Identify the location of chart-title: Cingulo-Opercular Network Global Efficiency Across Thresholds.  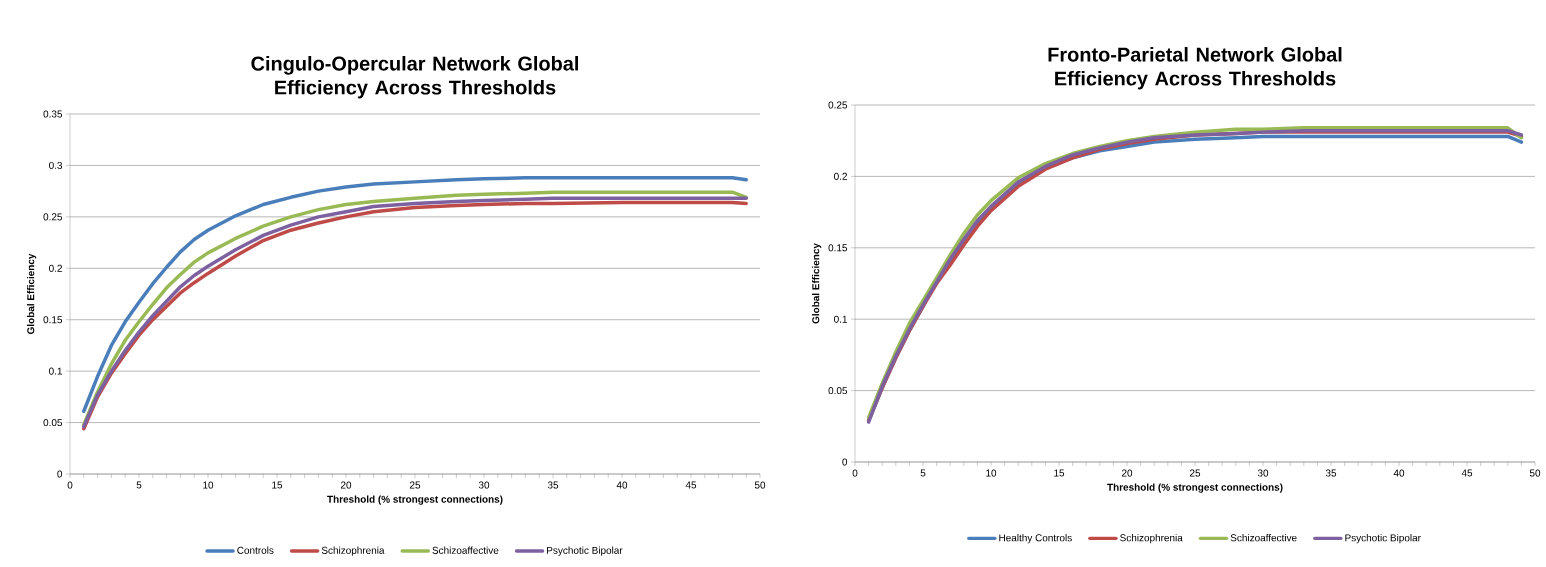
(414, 77).